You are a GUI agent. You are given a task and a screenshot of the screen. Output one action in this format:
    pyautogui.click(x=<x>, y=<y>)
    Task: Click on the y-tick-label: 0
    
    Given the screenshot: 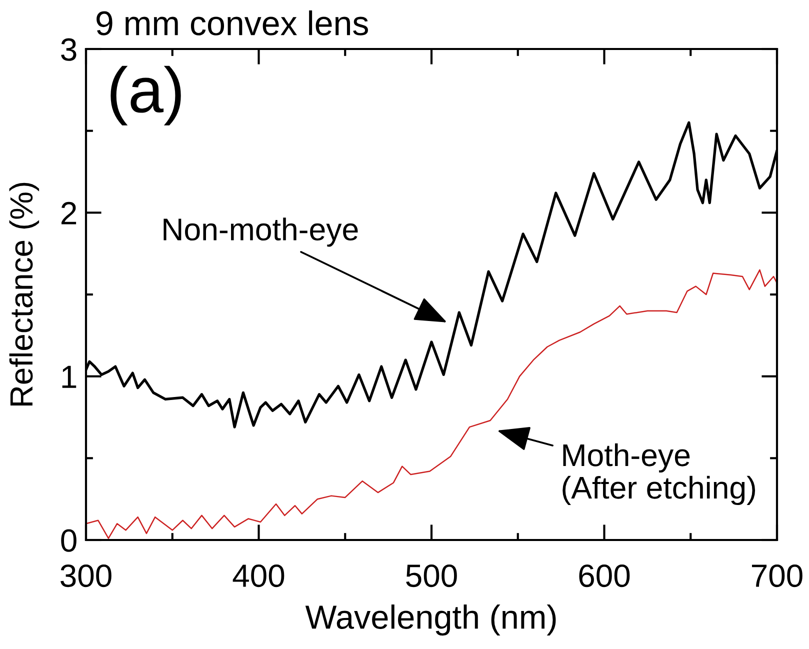 What is the action you would take?
    pyautogui.click(x=68, y=540)
    